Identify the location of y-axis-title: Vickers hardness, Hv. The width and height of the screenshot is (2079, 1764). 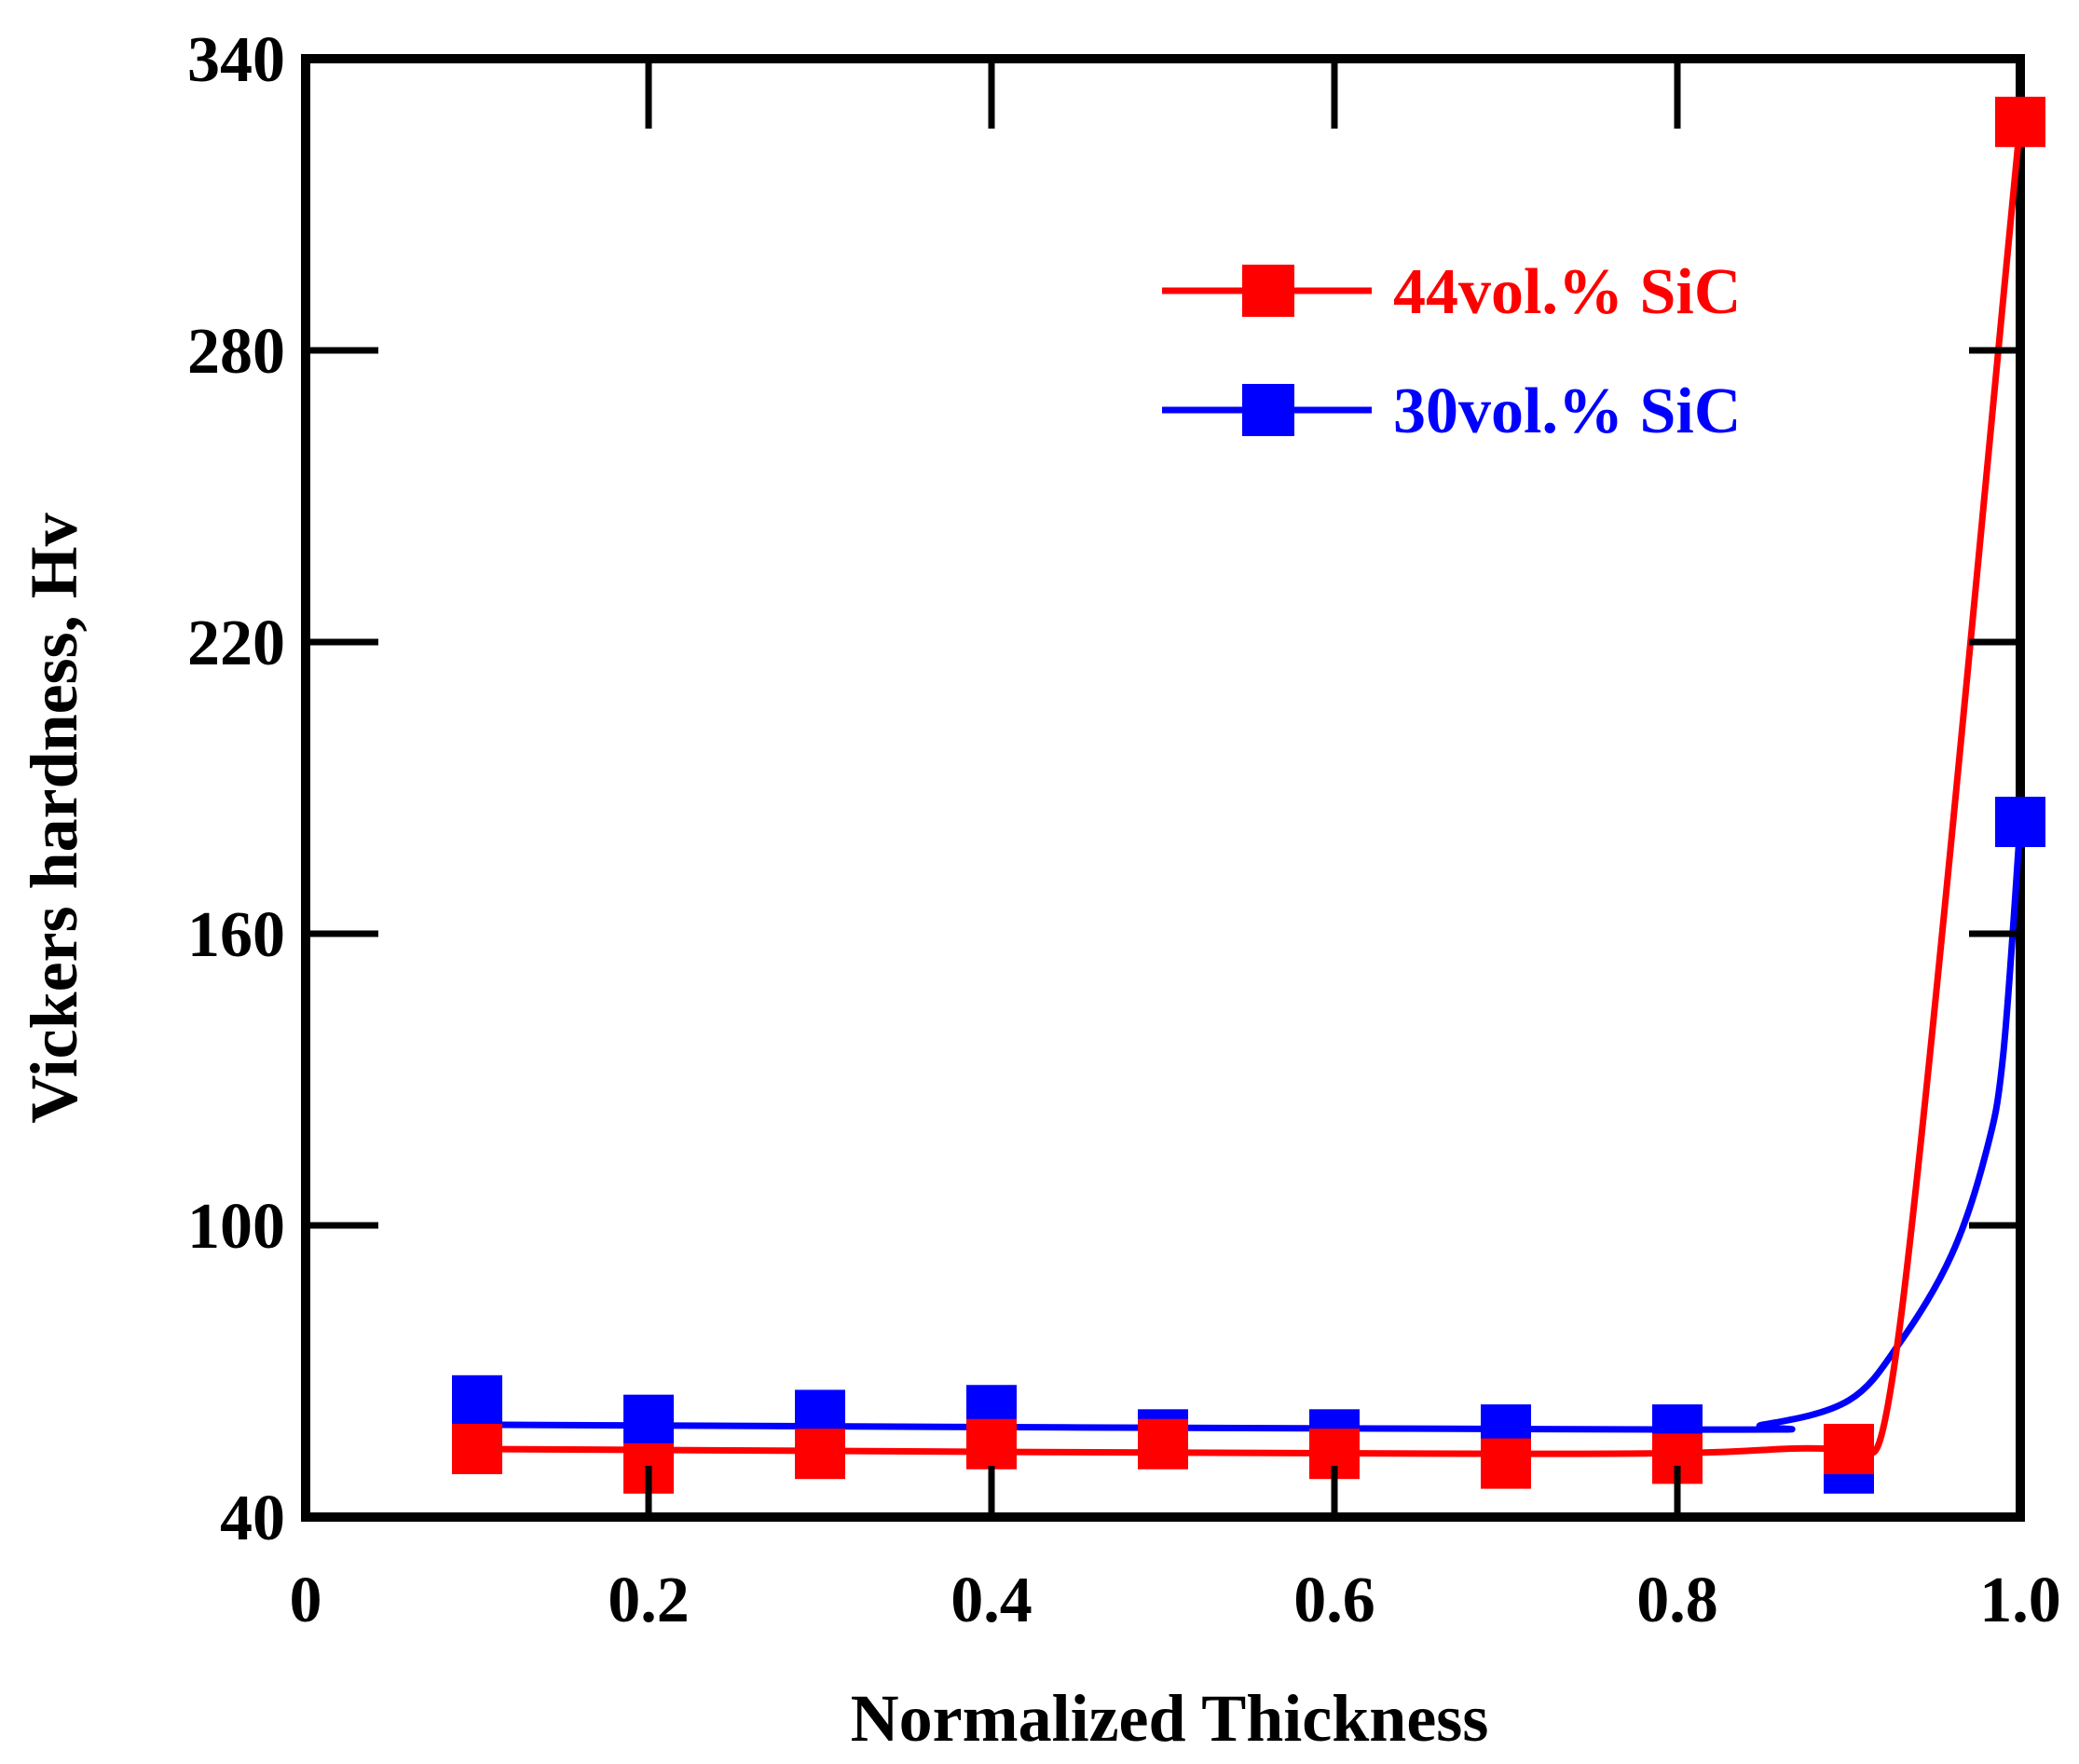
(54, 818).